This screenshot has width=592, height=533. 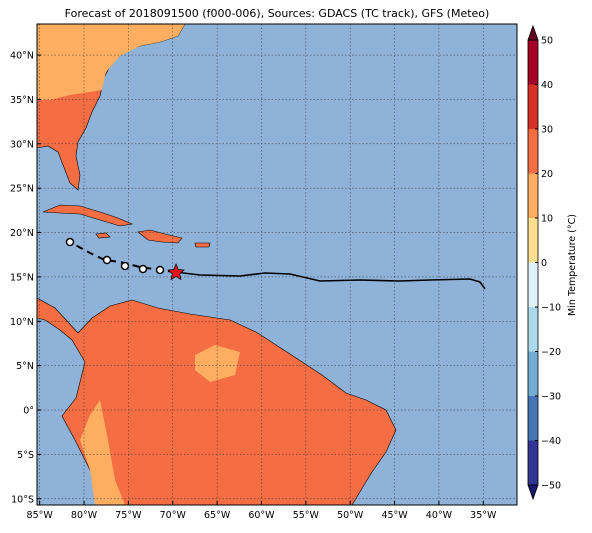 I want to click on colorbar-tick-label: 20, so click(x=547, y=174).